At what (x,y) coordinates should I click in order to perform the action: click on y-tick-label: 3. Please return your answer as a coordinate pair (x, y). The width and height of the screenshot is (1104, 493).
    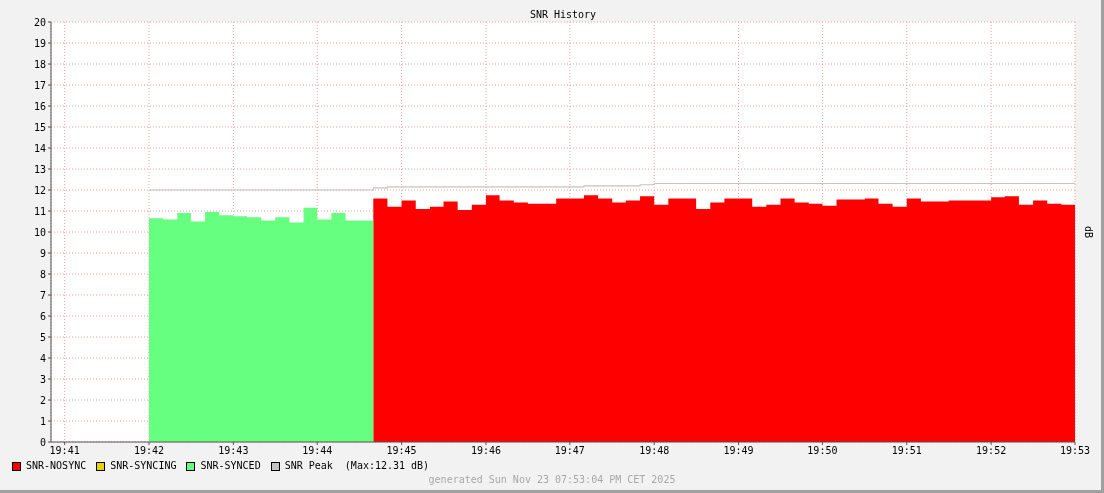
    Looking at the image, I should click on (42, 379).